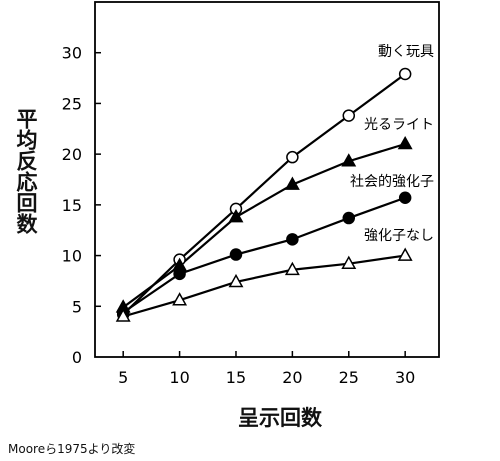 The image size is (500, 461). What do you see at coordinates (72, 205) in the screenshot?
I see `y-tick-label: 15` at bounding box center [72, 205].